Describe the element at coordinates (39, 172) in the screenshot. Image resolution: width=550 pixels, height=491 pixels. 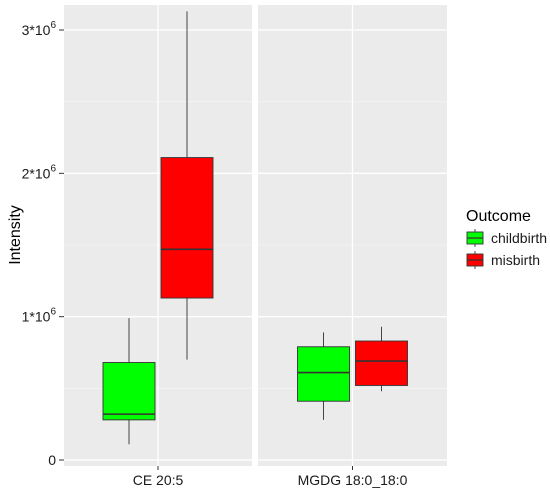
I see `y-tick-label: 2*106` at that location.